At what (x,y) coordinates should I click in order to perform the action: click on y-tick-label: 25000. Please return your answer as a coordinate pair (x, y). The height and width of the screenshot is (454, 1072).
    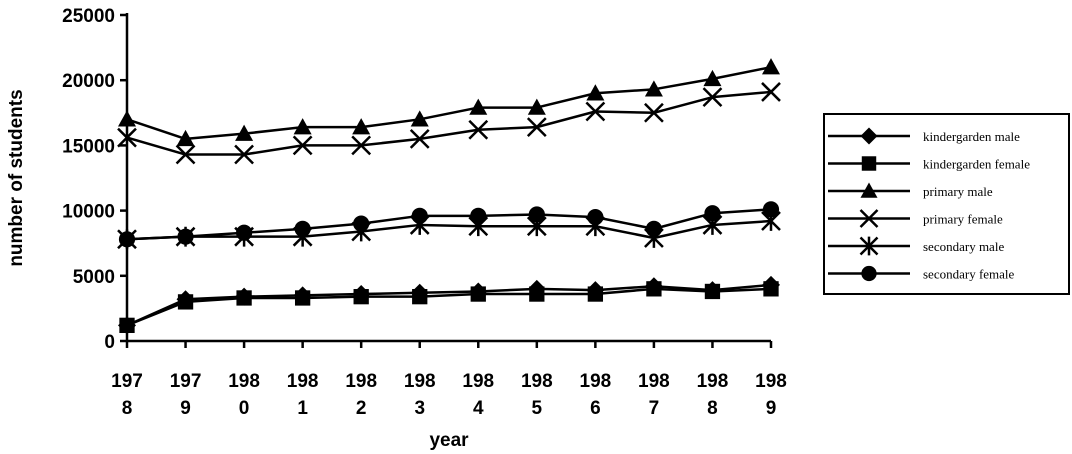
    Looking at the image, I should click on (88, 16).